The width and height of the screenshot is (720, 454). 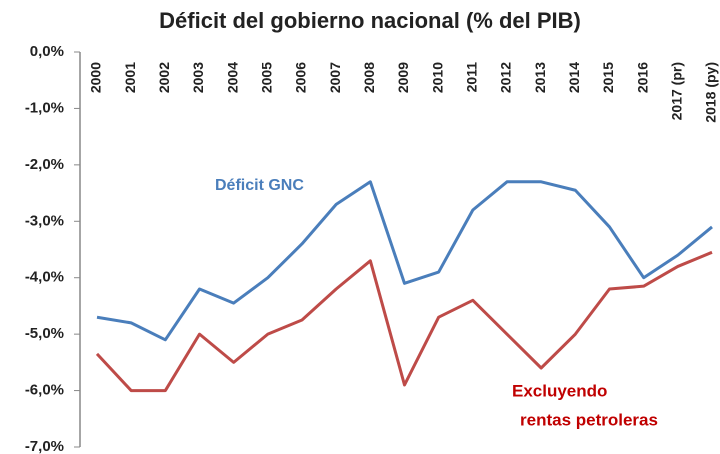 I want to click on annotation: Déficit GNC, so click(x=259, y=185).